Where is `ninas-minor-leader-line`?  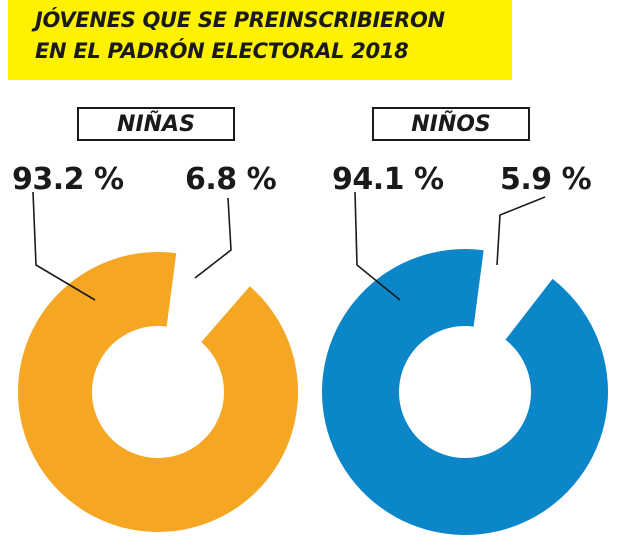
ninas-minor-leader-line is located at coordinates (213, 238).